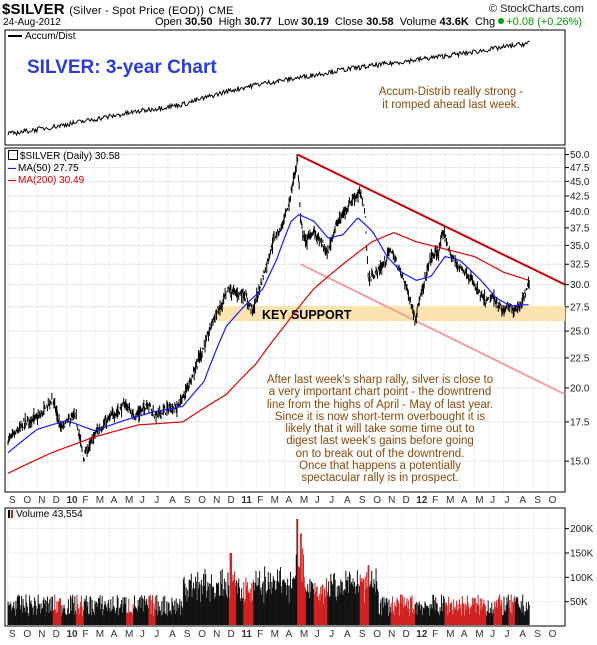  What do you see at coordinates (72, 634) in the screenshot?
I see `month-label-volume: 10` at bounding box center [72, 634].